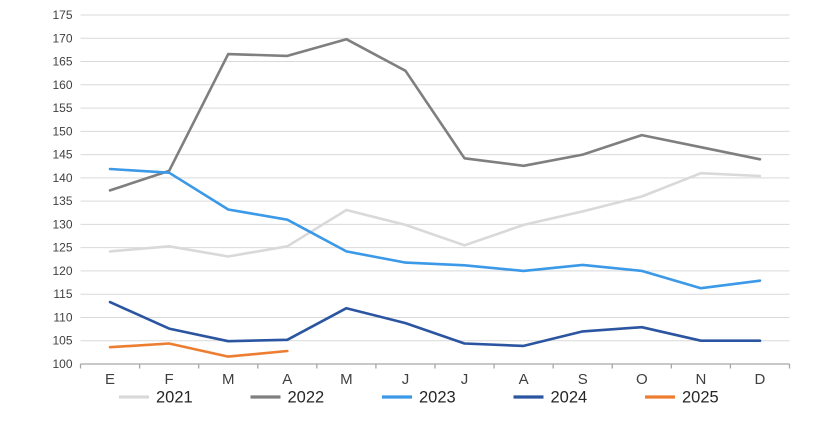 The width and height of the screenshot is (820, 423). Describe the element at coordinates (62, 364) in the screenshot. I see `y-axis-label: 100` at that location.